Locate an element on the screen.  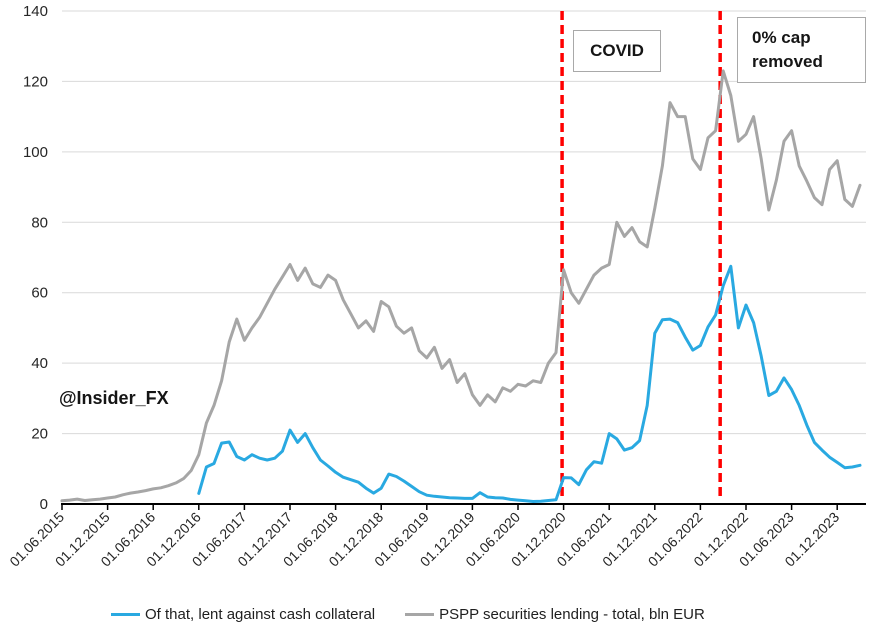
legend-label-cash-collateral: Of that, lent against cash collateral is located at coordinates (260, 614).